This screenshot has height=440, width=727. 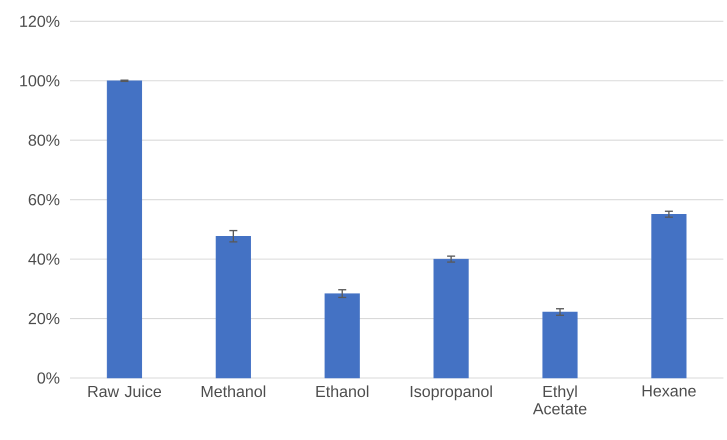 What do you see at coordinates (342, 391) in the screenshot?
I see `x-tick-label: Ethanol` at bounding box center [342, 391].